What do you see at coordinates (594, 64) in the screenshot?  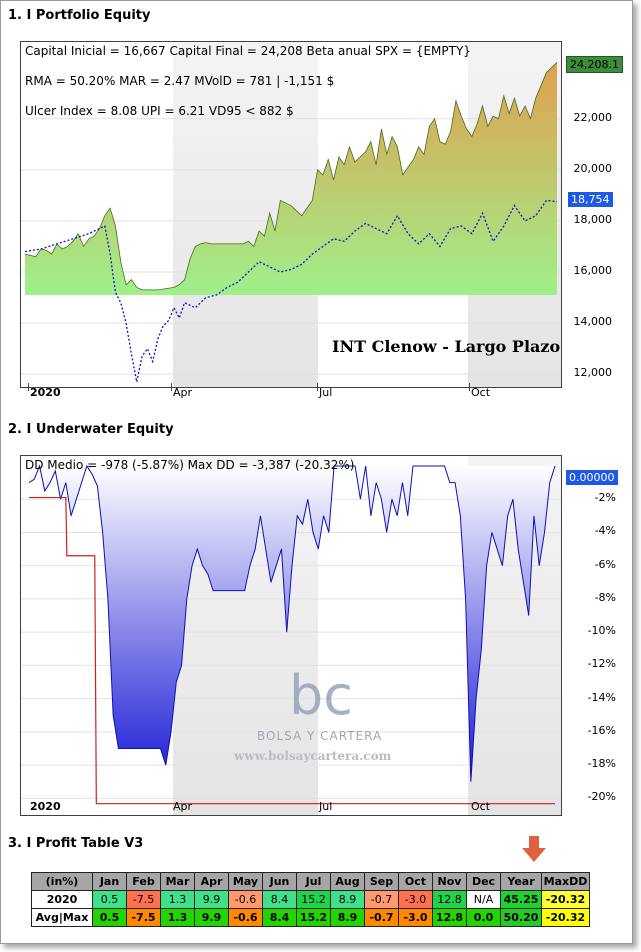 I see `equity-last-value-badge: 24,208.1` at bounding box center [594, 64].